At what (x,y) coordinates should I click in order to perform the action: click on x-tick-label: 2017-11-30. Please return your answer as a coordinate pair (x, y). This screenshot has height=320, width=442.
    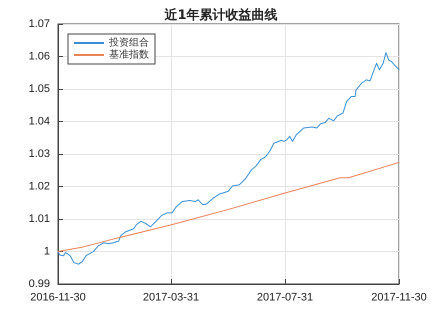
    Looking at the image, I should click on (399, 298).